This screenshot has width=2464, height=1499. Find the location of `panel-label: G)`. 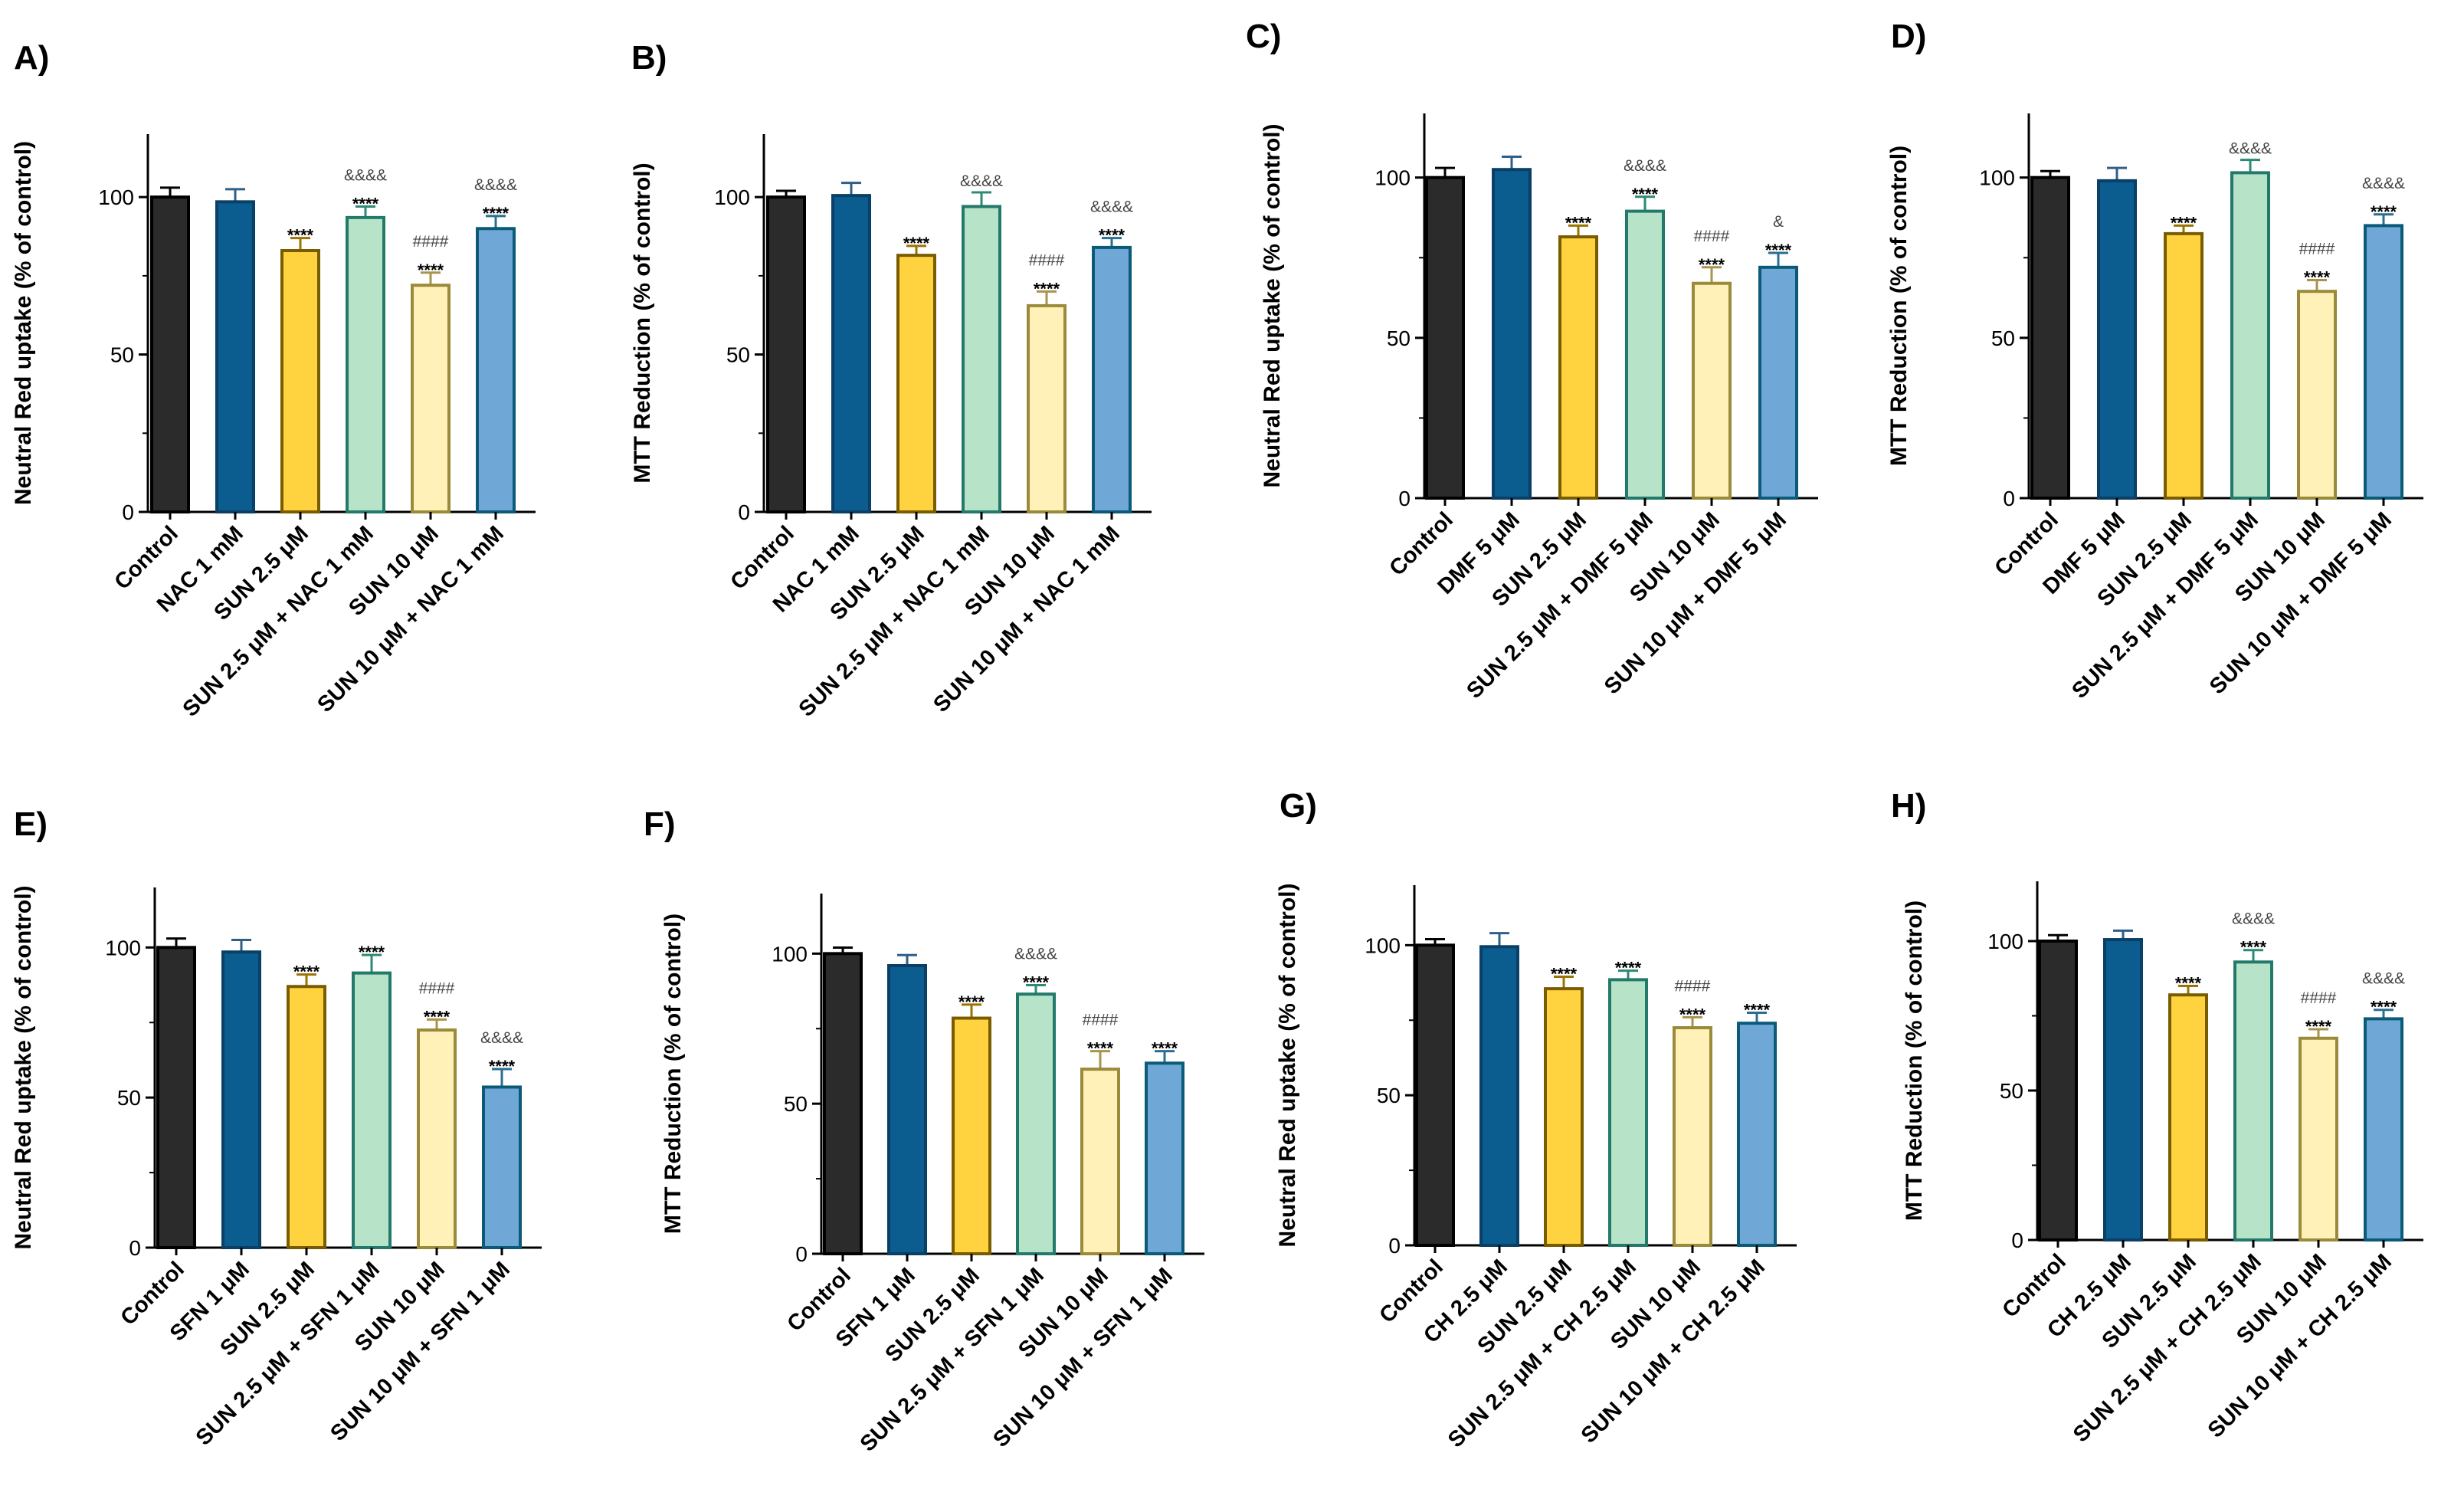

panel-label: G) is located at coordinates (1298, 806).